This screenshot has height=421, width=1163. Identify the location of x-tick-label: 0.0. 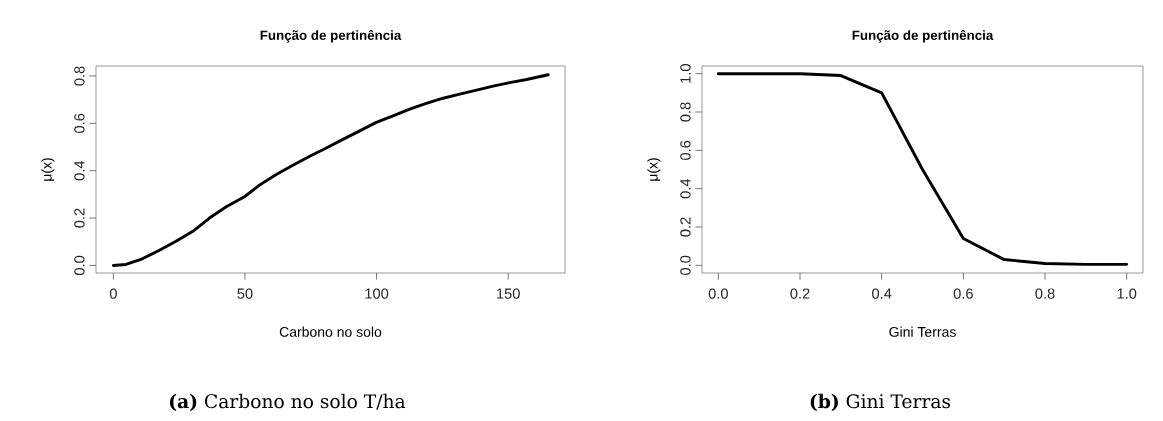
(718, 293).